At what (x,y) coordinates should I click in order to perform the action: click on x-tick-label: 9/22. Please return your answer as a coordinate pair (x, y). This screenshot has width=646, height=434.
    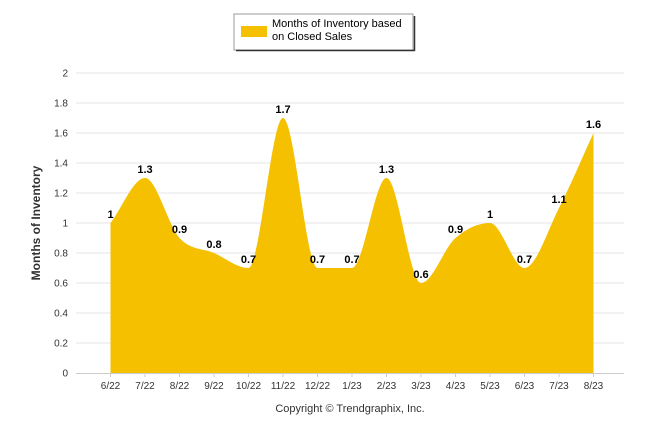
    Looking at the image, I should click on (214, 386).